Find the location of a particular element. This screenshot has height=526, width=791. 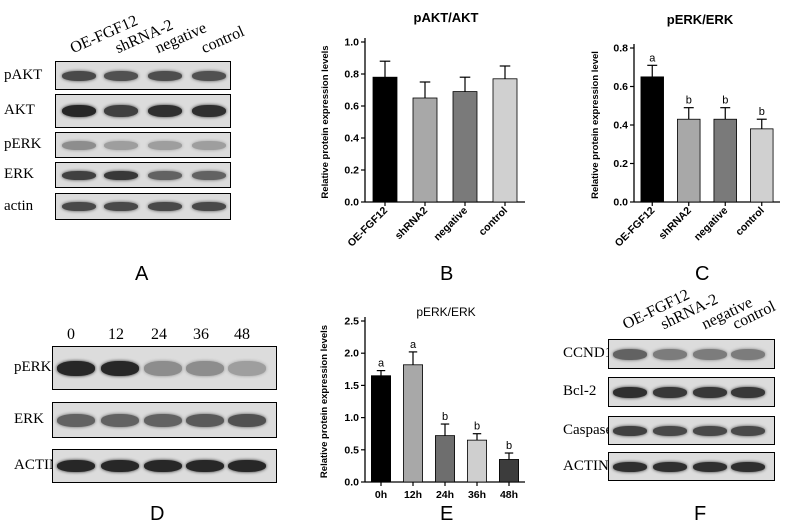

panel-letter-e: E is located at coordinates (447, 514).